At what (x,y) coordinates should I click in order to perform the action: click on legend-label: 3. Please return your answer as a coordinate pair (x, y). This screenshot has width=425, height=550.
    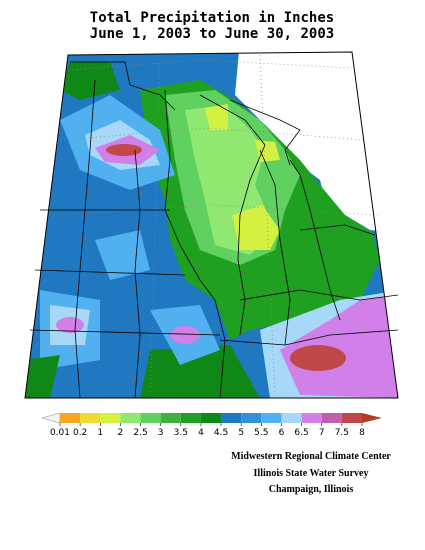
    Looking at the image, I should click on (161, 433).